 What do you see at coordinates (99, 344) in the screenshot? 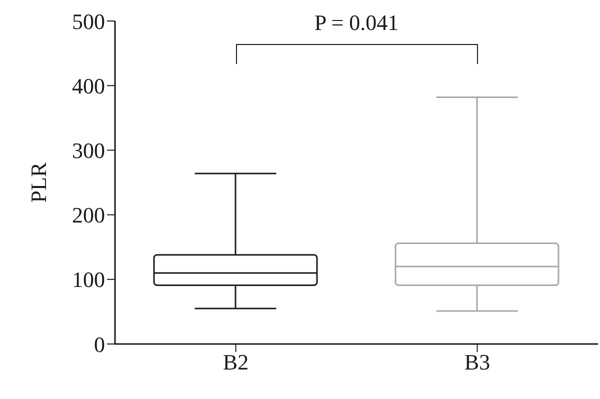
I see `y-tick-label: 0` at bounding box center [99, 344].